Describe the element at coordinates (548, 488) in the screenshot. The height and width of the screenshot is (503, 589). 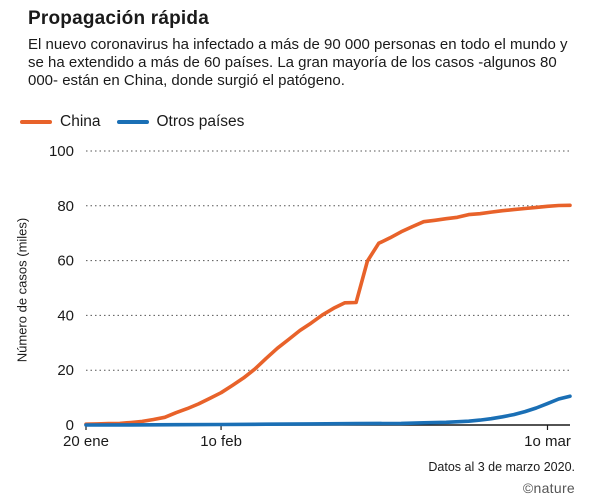
I see `nature-credit: ©nature` at that location.